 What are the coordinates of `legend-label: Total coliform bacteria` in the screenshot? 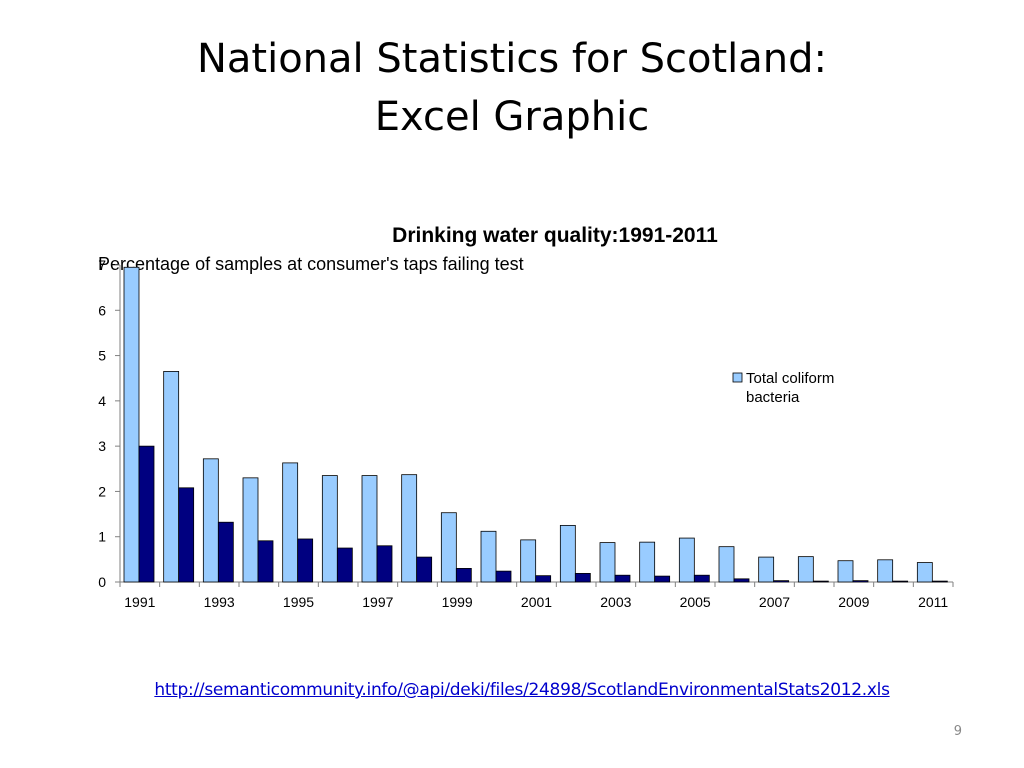 It's located at (790, 388).